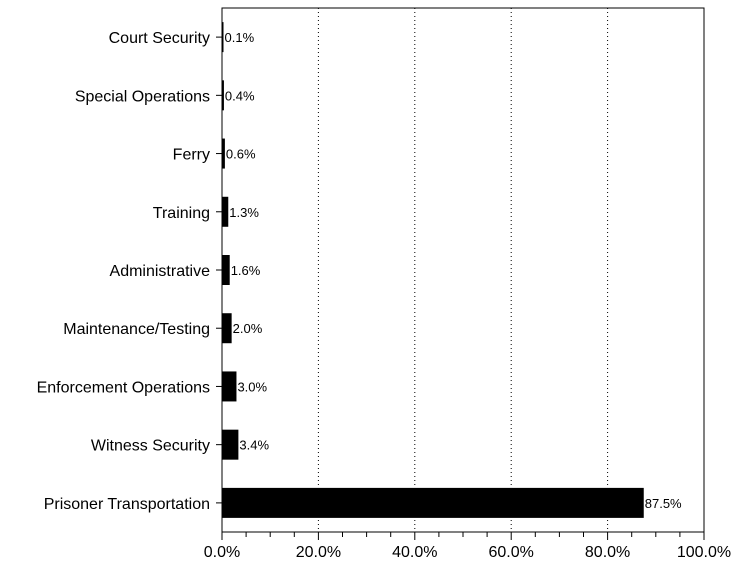  Describe the element at coordinates (241, 154) in the screenshot. I see `data-label: 0.6%` at that location.